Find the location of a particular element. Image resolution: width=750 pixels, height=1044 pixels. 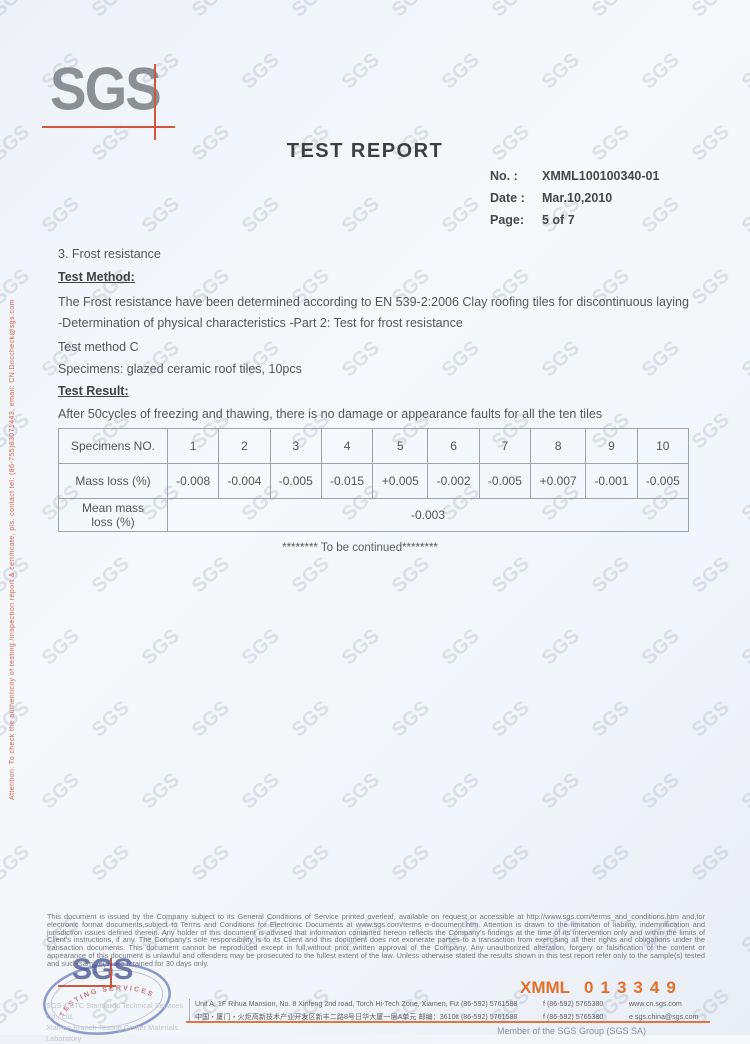

to-be-continued-note: ******** To be continued******** is located at coordinates (360, 548).